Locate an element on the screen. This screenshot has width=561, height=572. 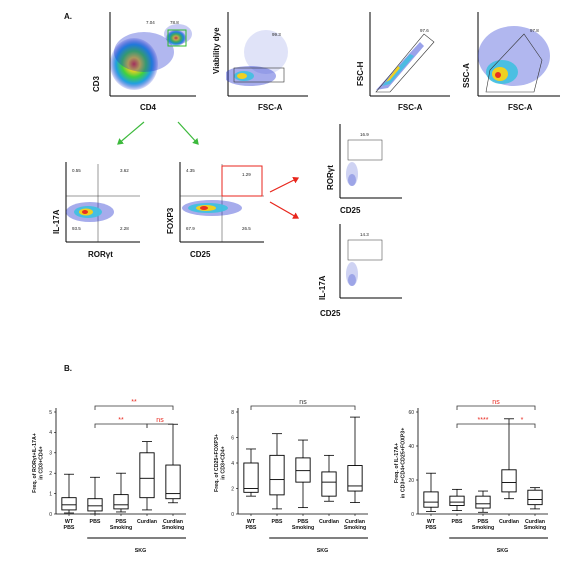
fsch-fsca-flow-plot: 97.6 is located at coordinates (409, 55).